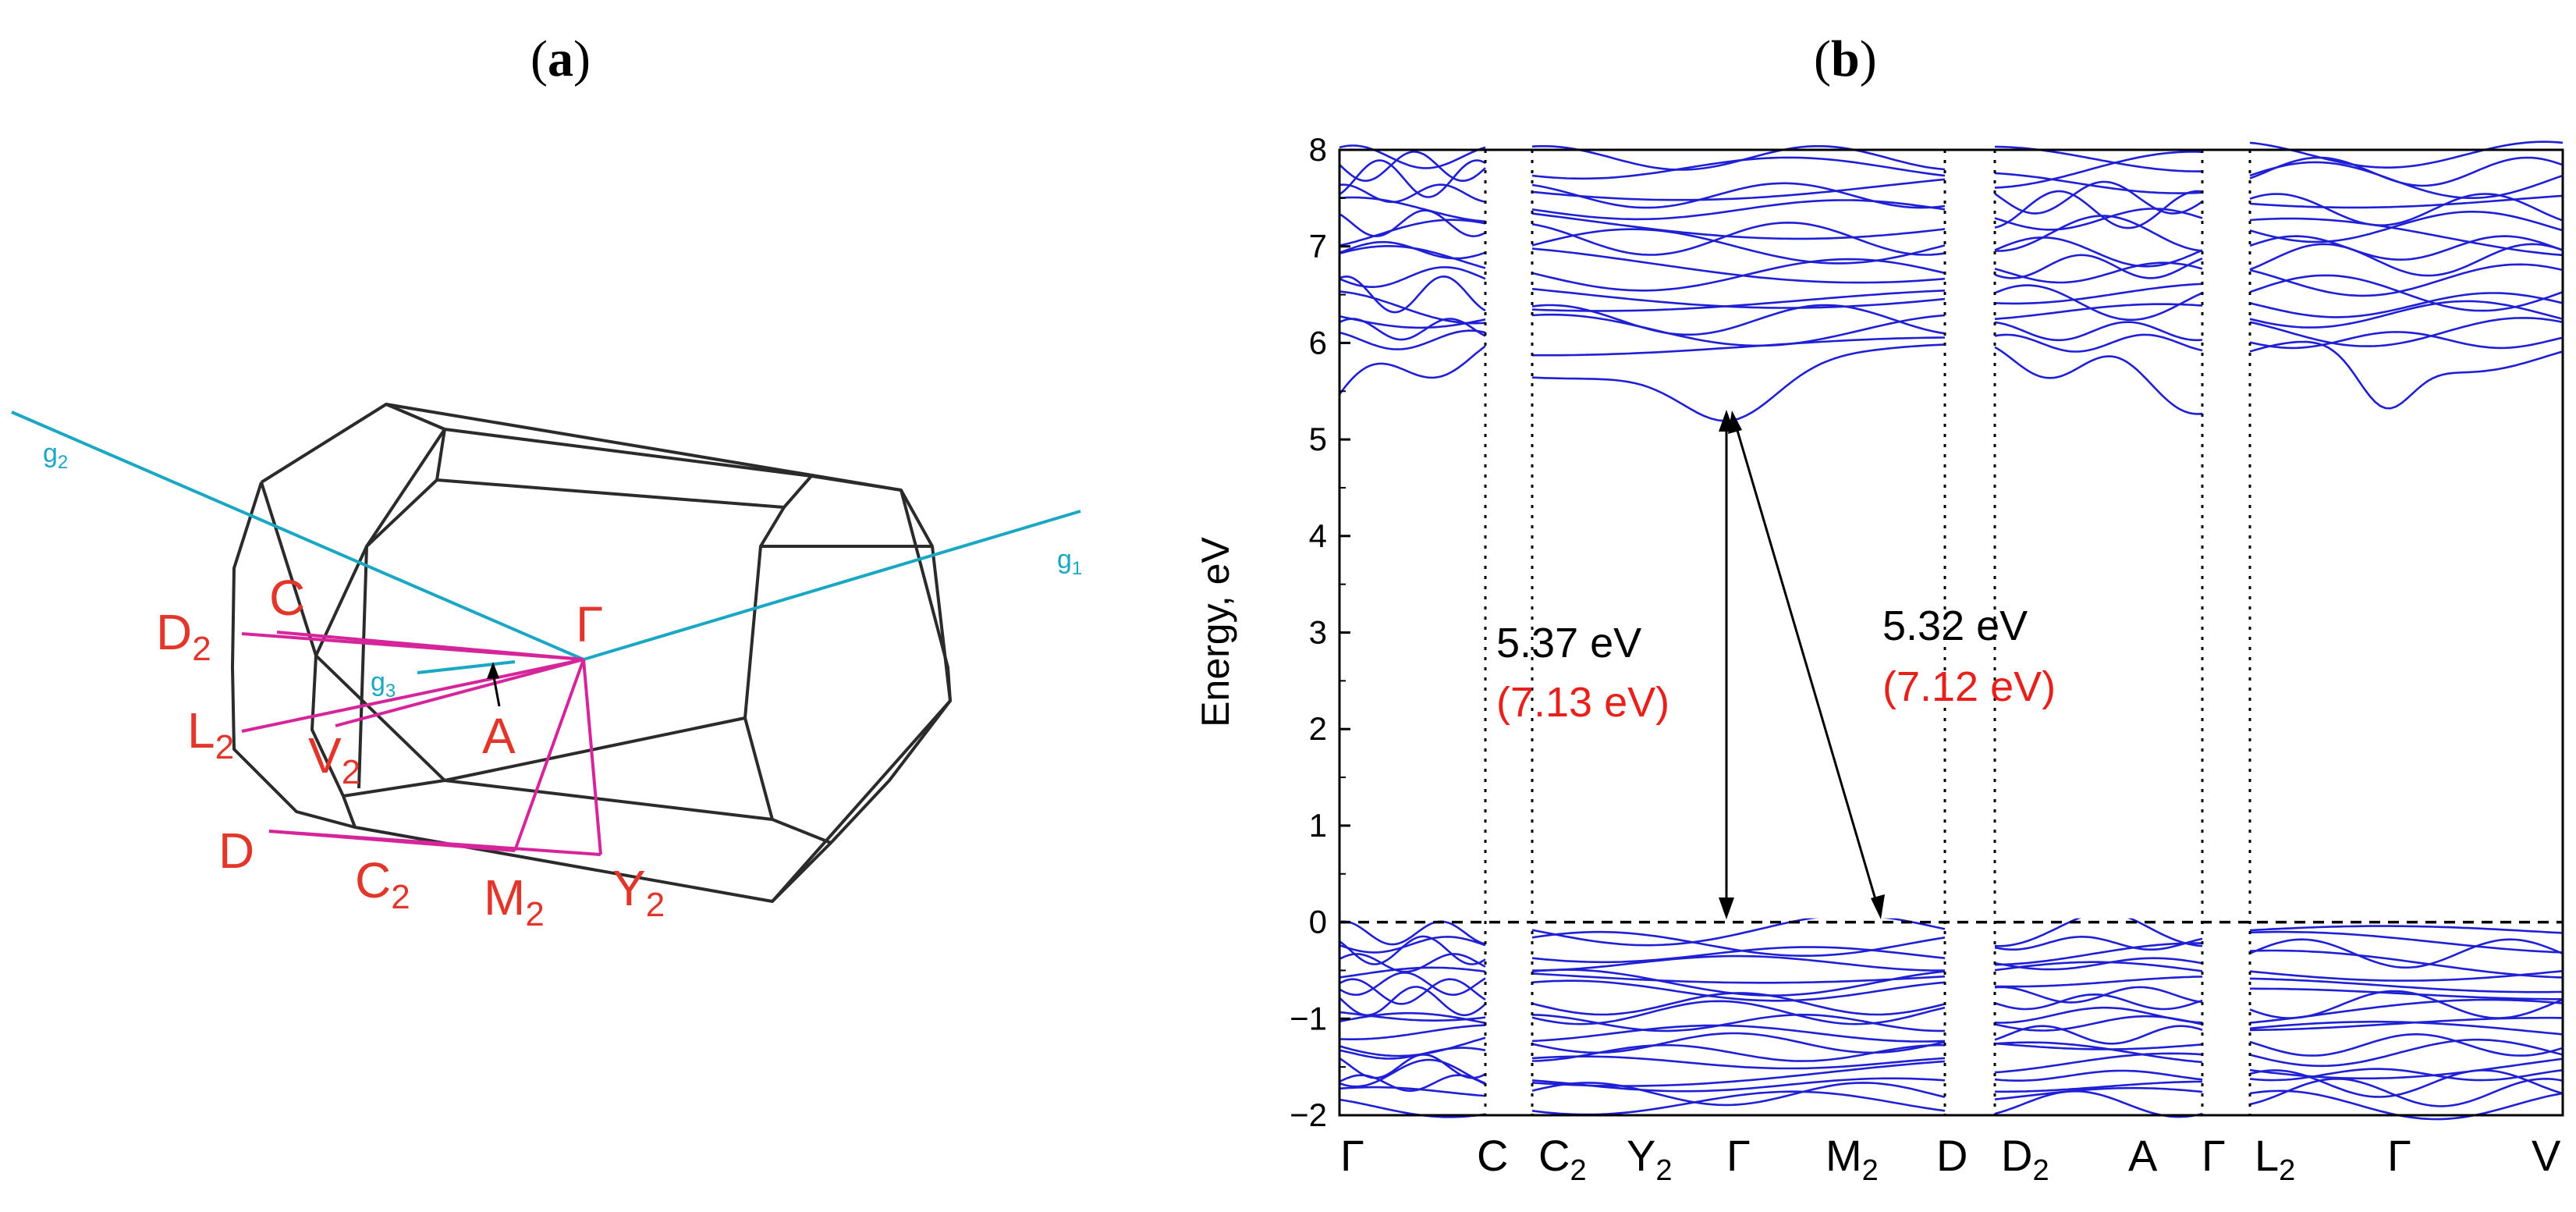 Image resolution: width=2576 pixels, height=1212 pixels. What do you see at coordinates (861, 696) in the screenshot?
I see `bz-right-face-outer` at bounding box center [861, 696].